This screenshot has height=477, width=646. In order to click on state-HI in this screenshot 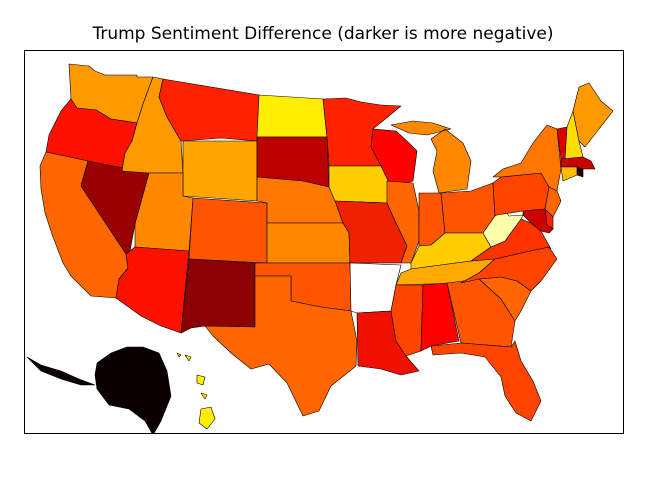, I will do `click(196, 391)`.